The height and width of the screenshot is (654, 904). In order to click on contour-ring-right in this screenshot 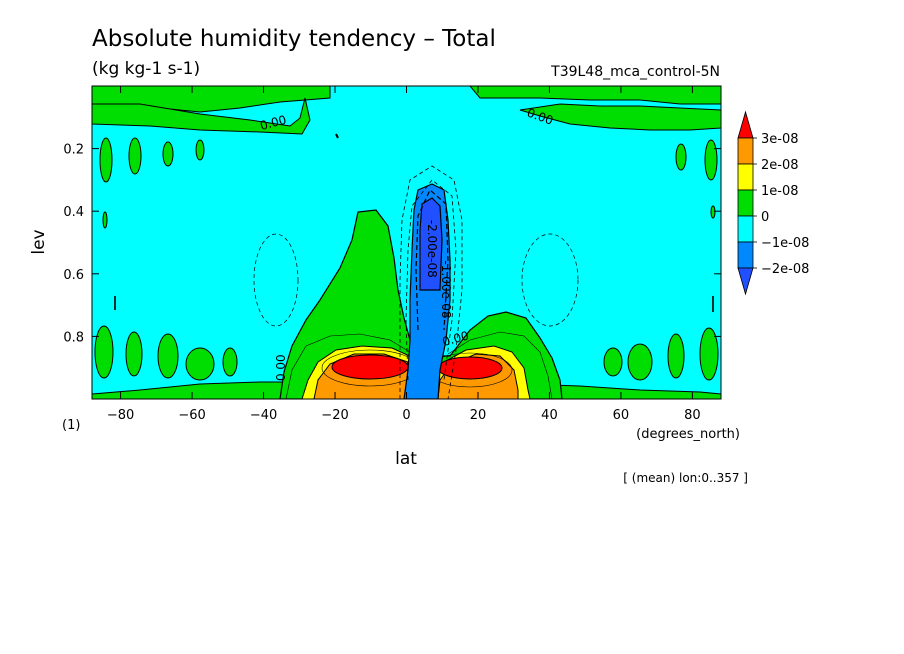, I will do `click(500, 365)`.